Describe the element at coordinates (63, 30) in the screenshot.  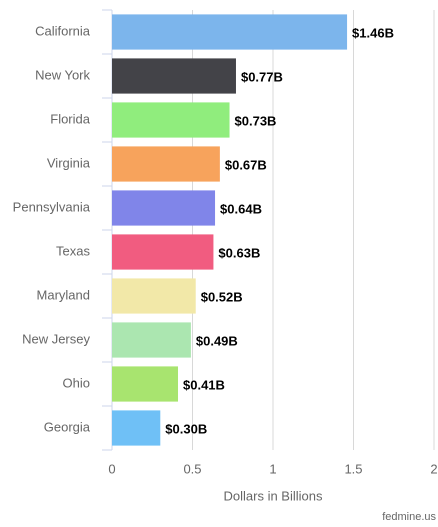
I see `y-tick-label: California` at that location.